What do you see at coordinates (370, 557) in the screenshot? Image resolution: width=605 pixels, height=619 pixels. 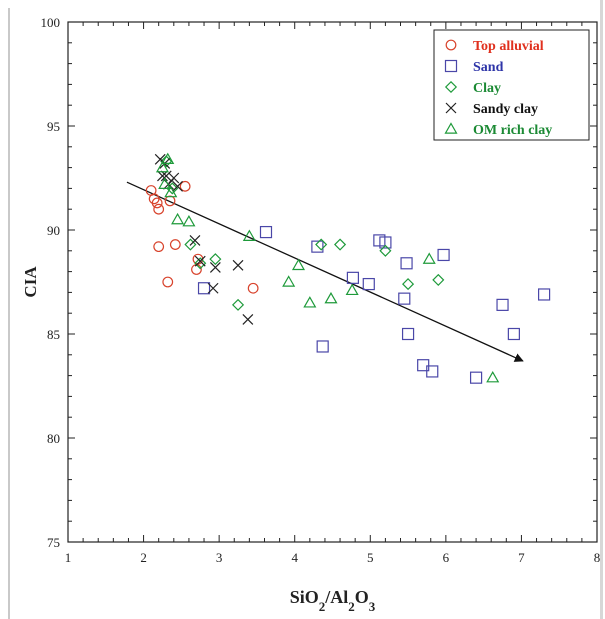 I see `x-tick-label: 5` at bounding box center [370, 557].